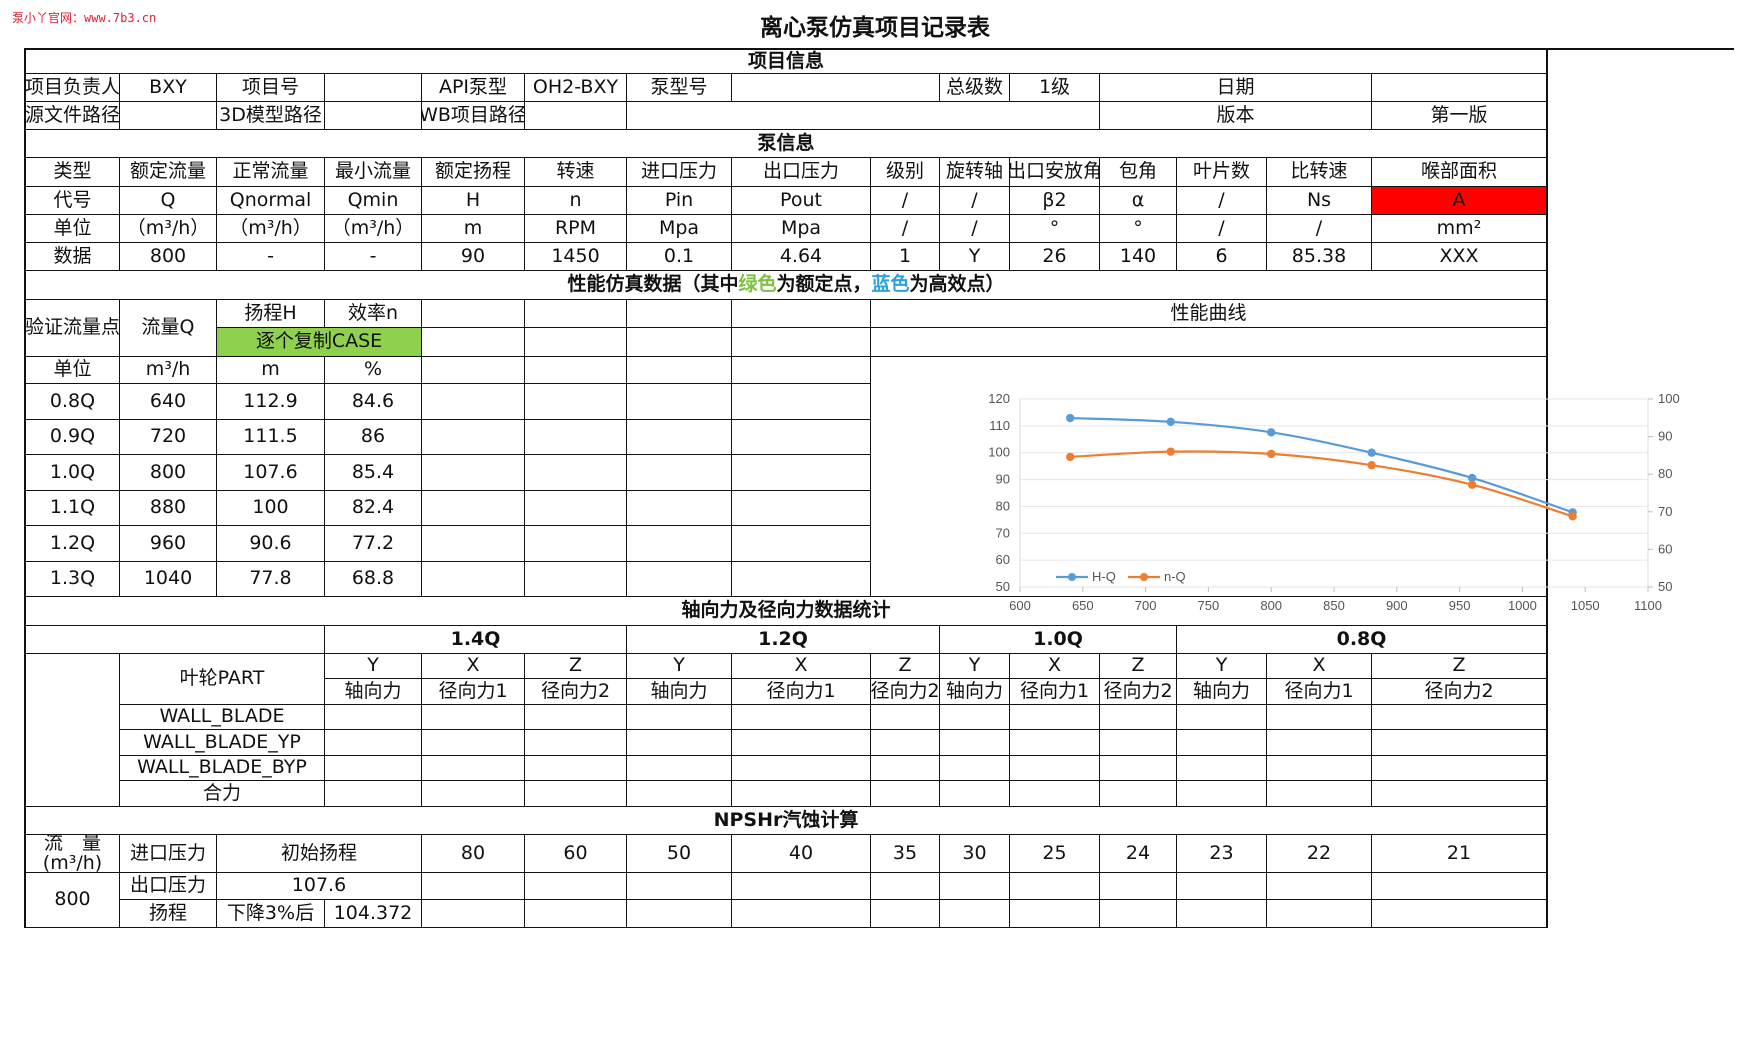  Describe the element at coordinates (168, 328) in the screenshot. I see `header-flow-q: 流量Q` at that location.